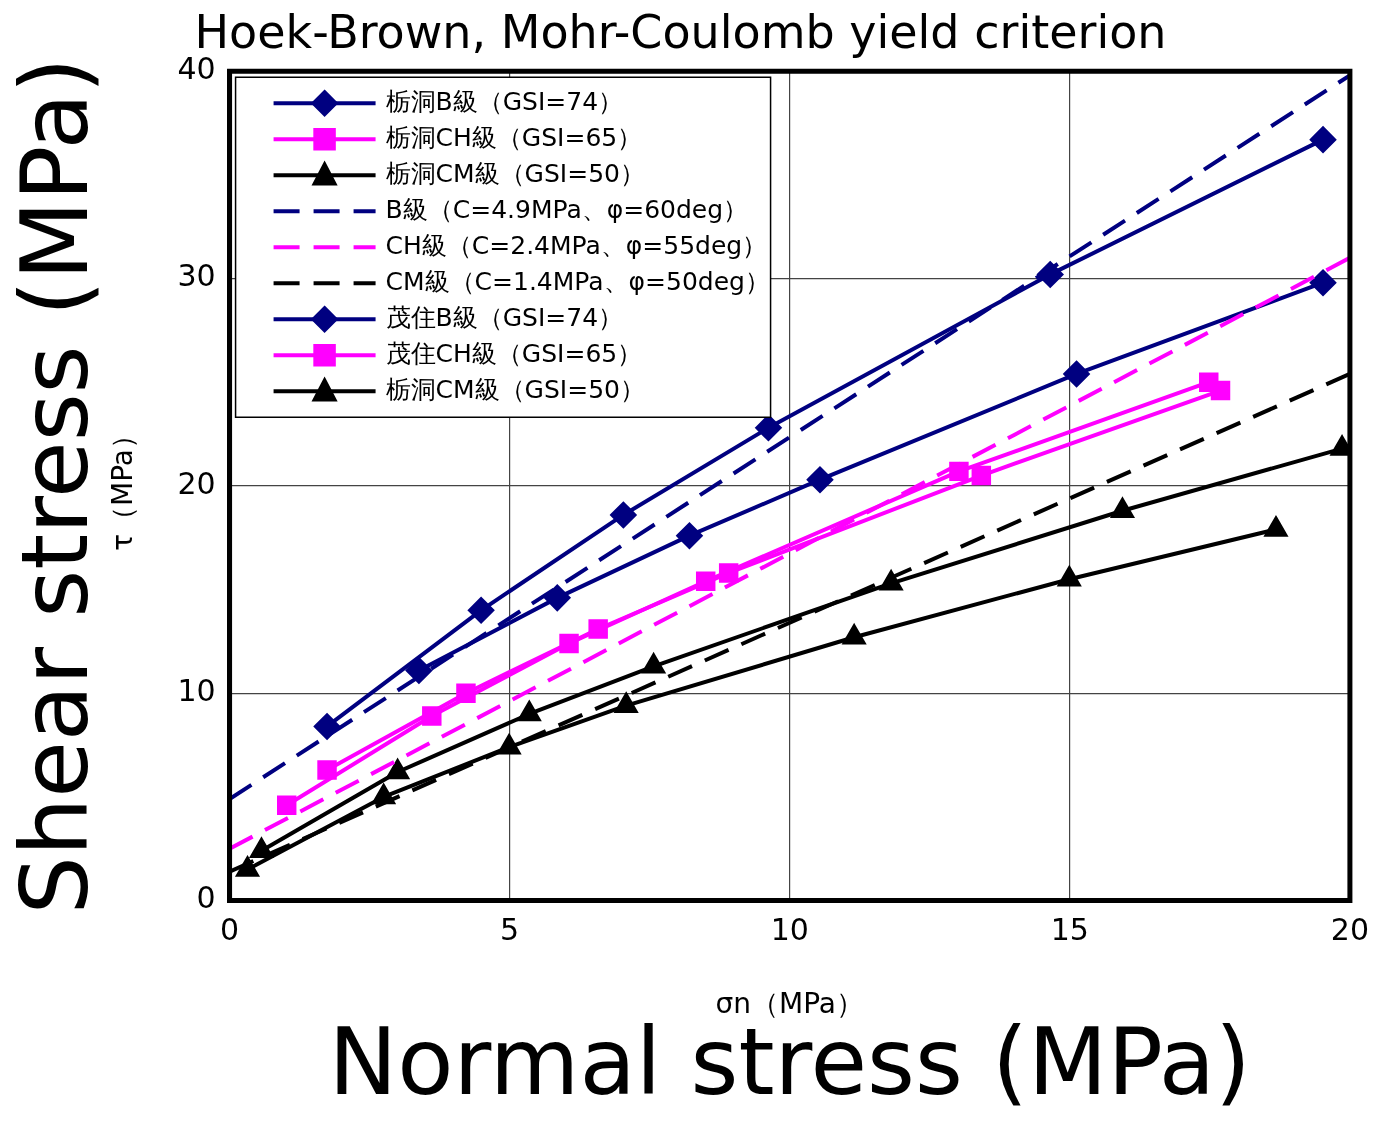 The image size is (1391, 1133). I want to click on legend-label: CH級（C=2.4MPa、φ=55deg）, so click(576, 245).